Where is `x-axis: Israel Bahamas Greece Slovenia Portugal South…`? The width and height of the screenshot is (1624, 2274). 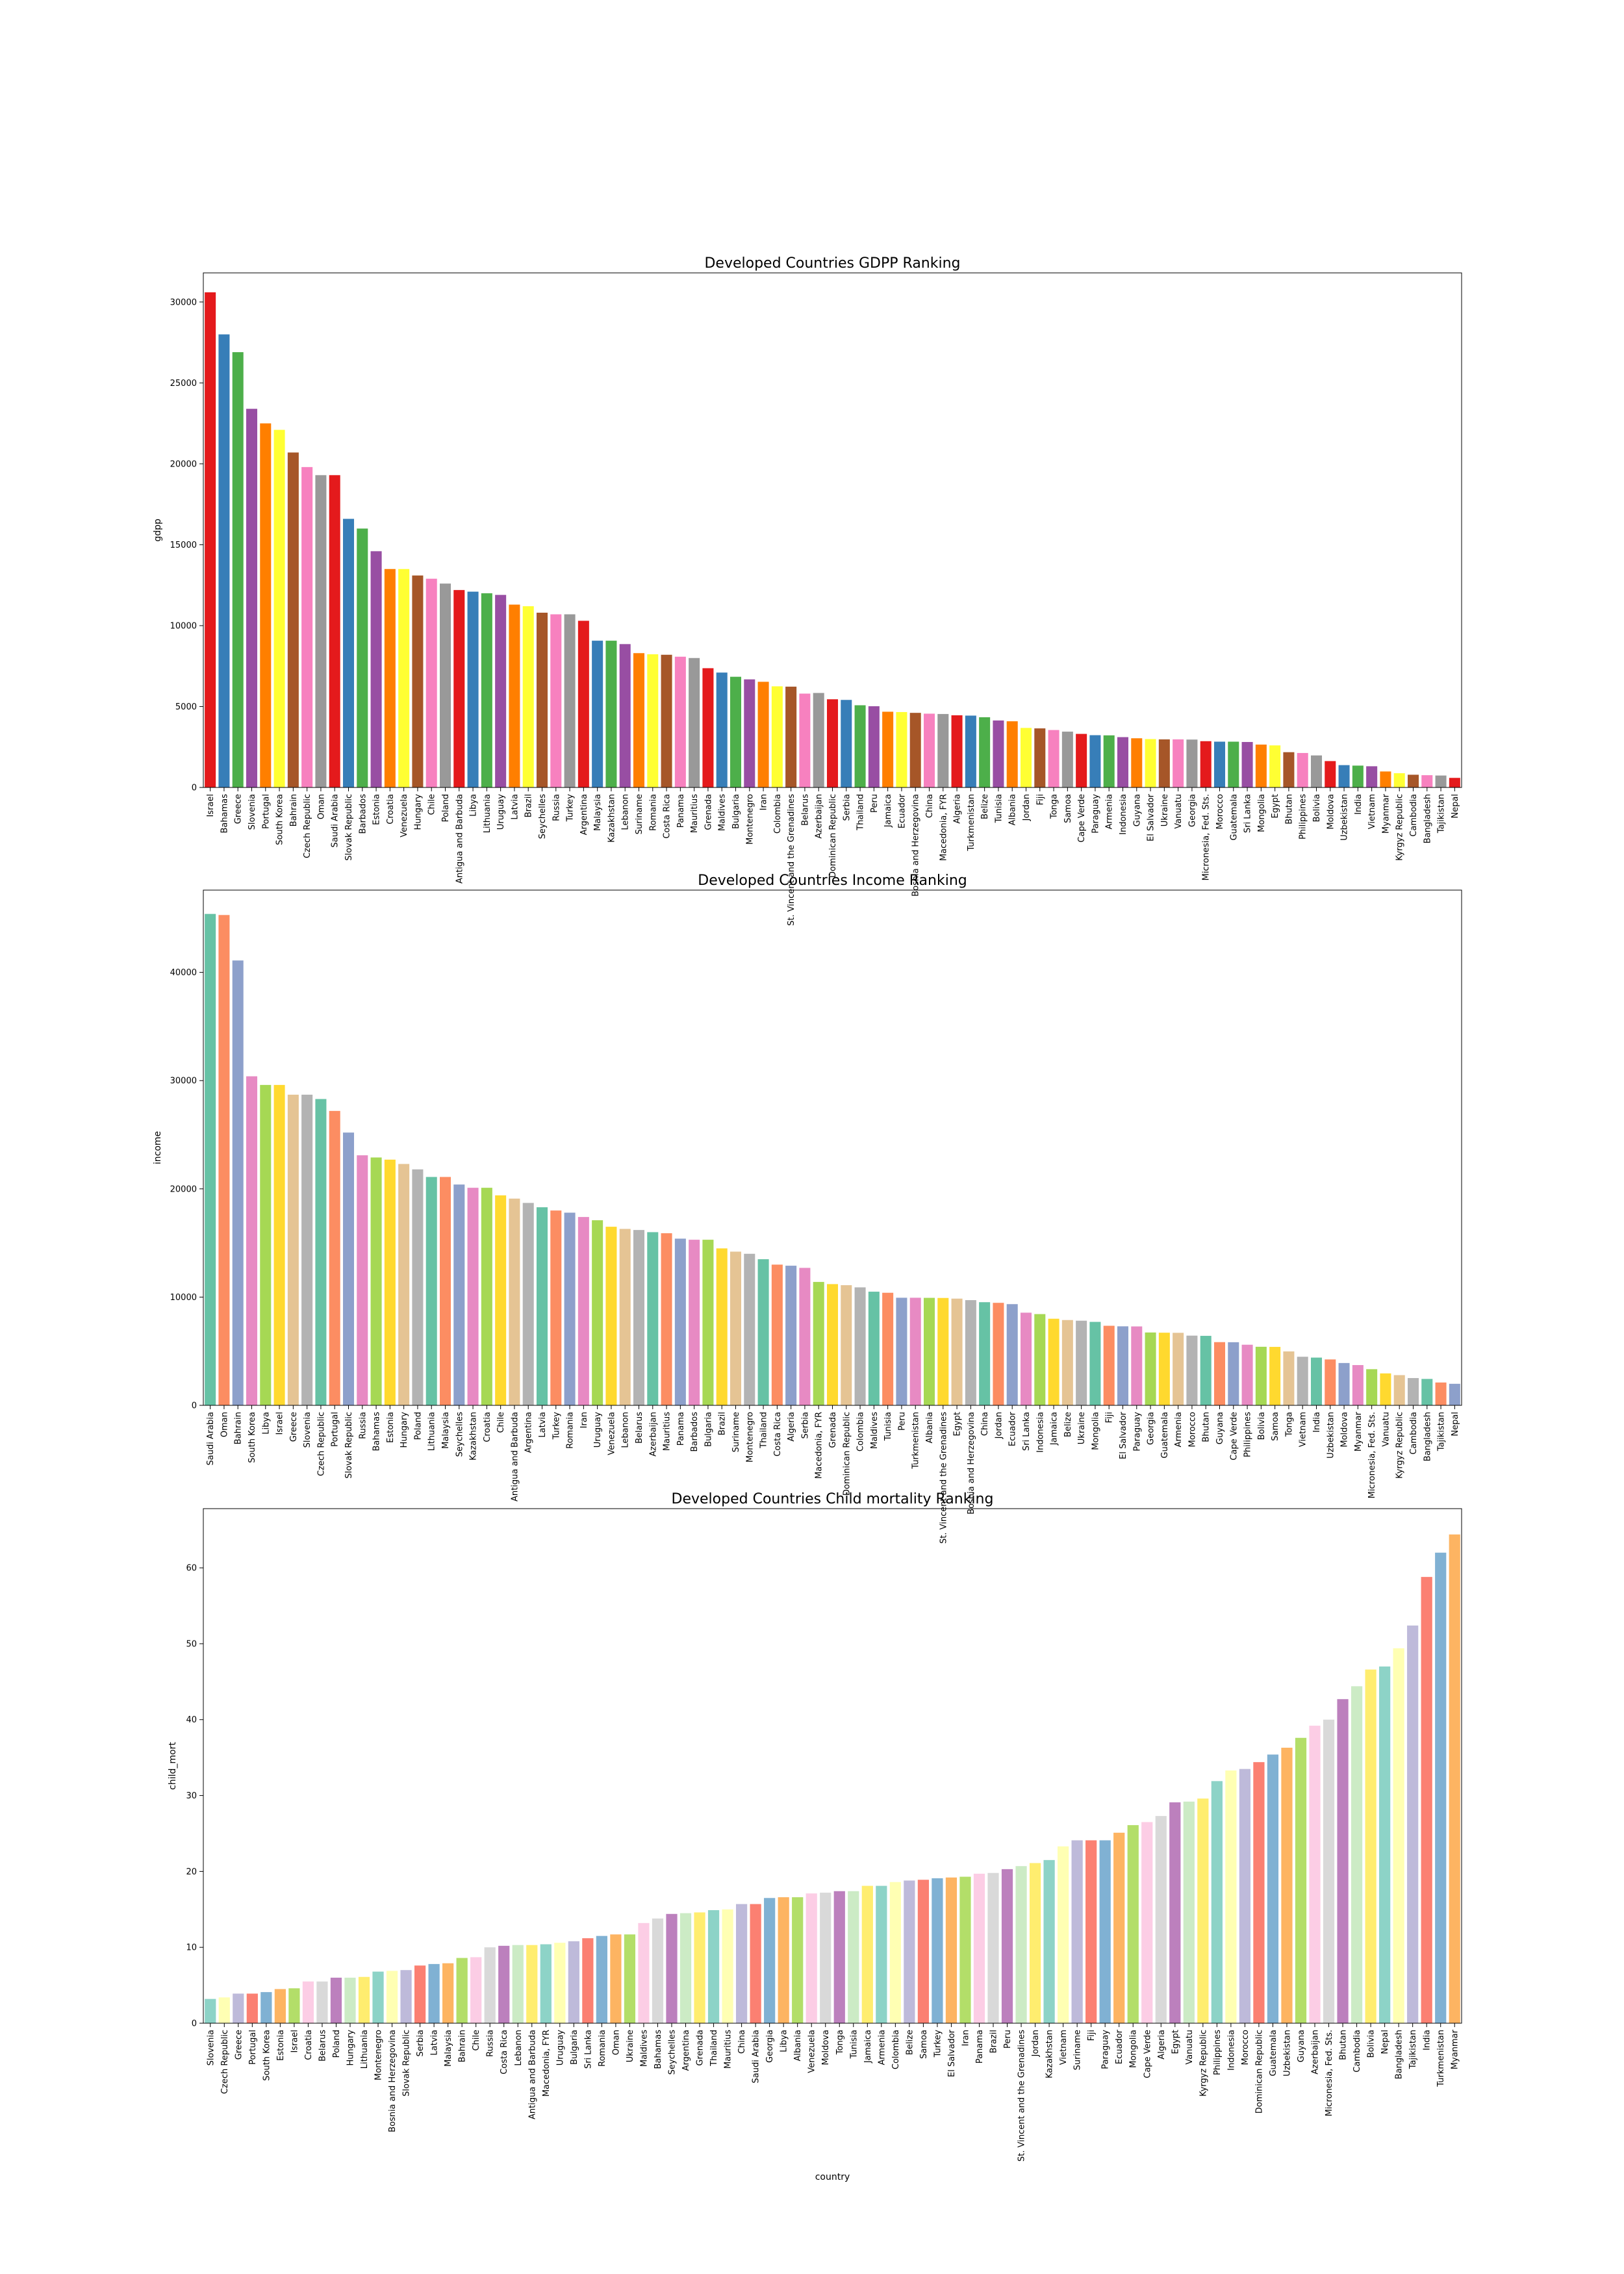
x-axis: Israel Bahamas Greece Slovenia Portugal South… is located at coordinates (833, 856).